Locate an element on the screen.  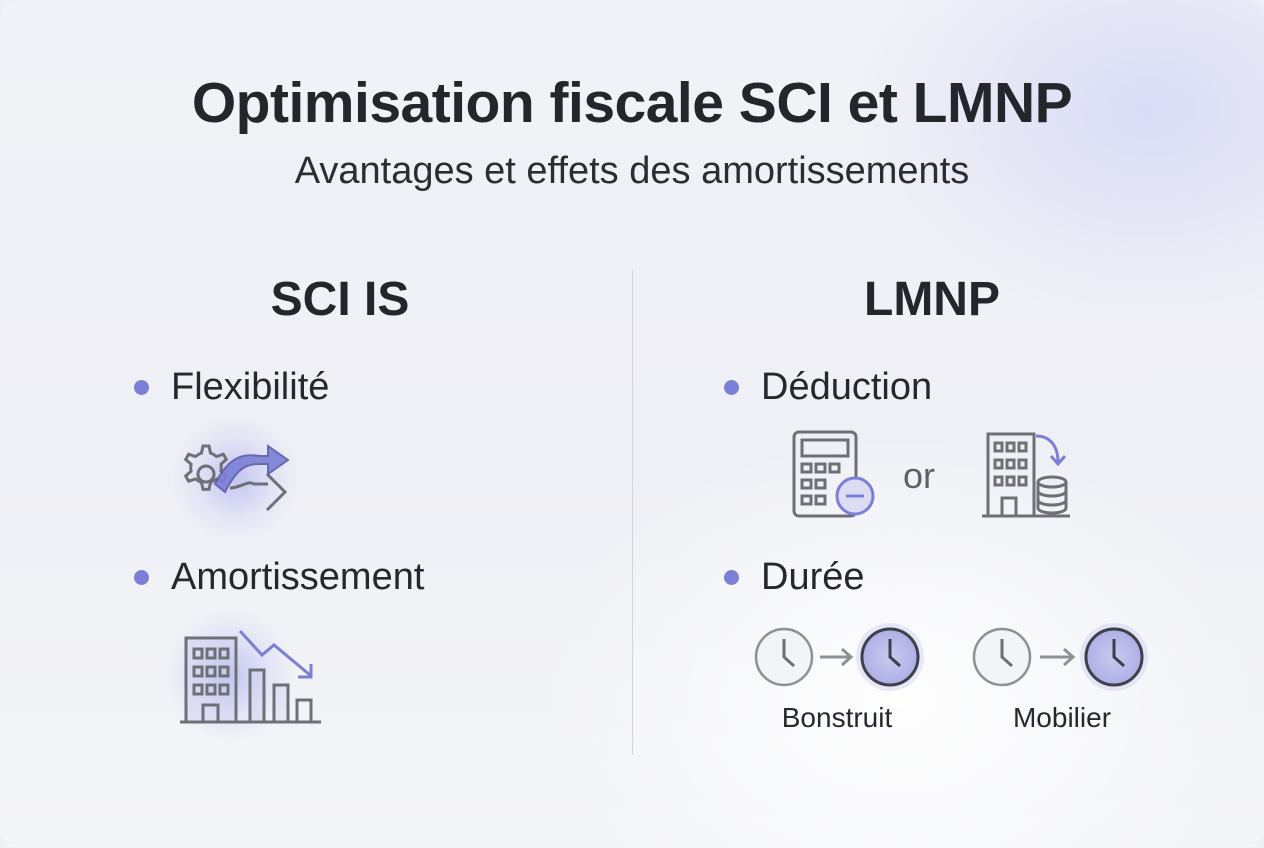
icon-glow is located at coordinates (235, 478).